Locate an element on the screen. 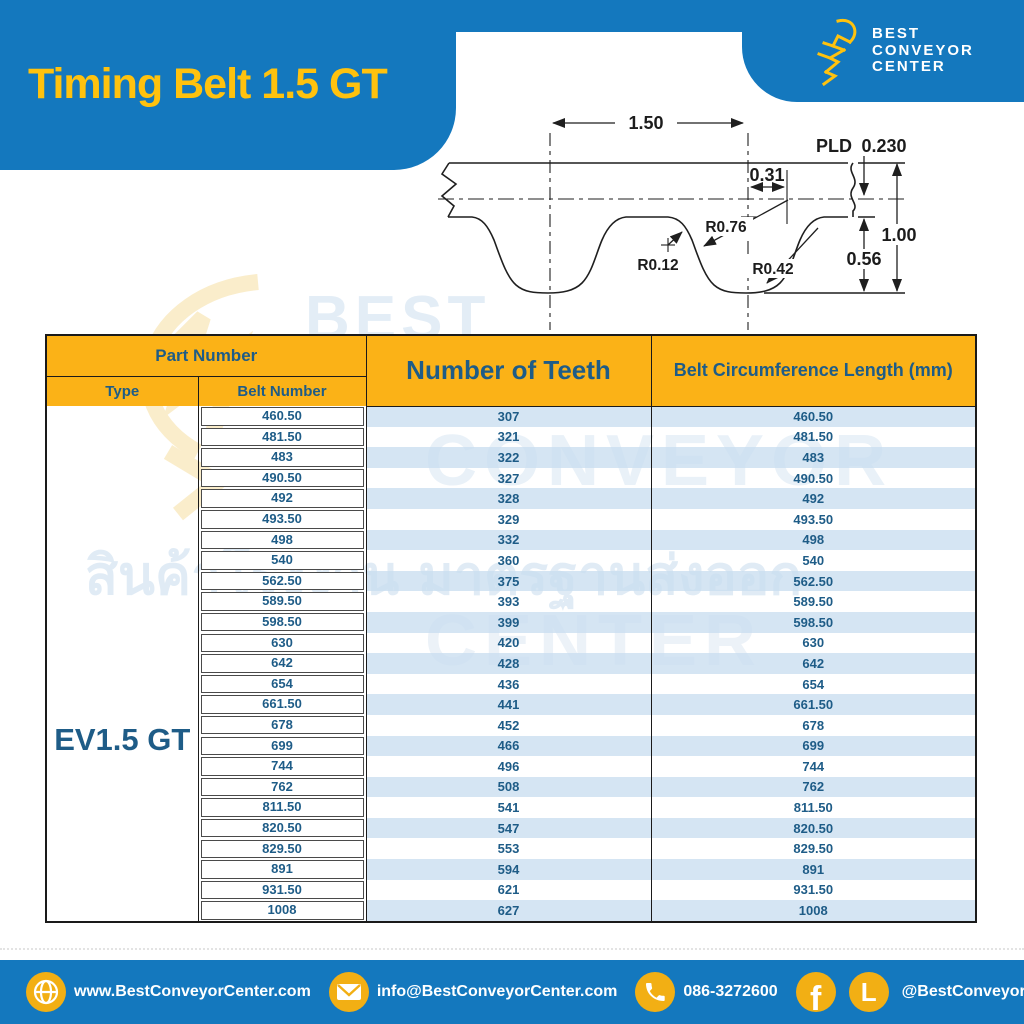  table-row: 493.50 329 493.50 is located at coordinates (511, 519).